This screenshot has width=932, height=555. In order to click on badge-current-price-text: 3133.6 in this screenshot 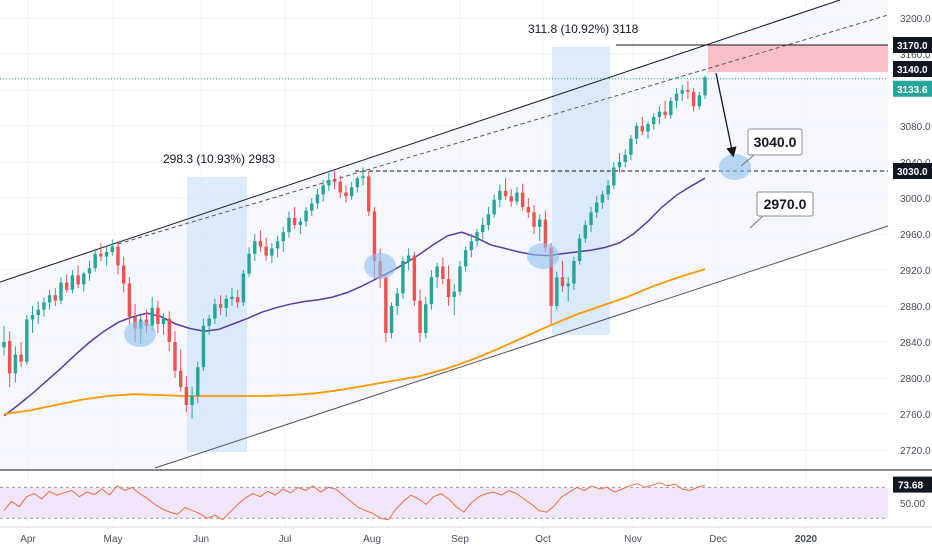, I will do `click(912, 90)`.